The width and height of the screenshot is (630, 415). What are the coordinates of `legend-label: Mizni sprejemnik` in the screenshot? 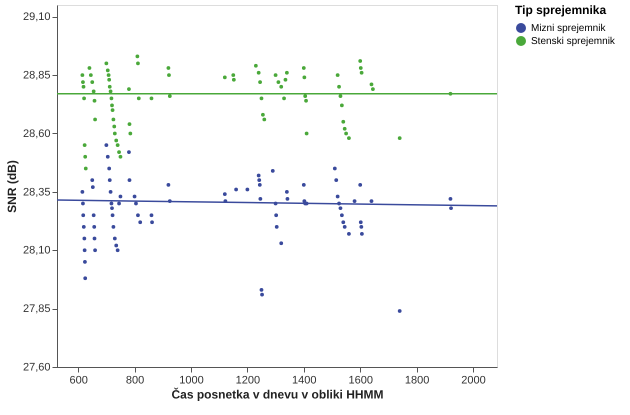 It's located at (568, 28).